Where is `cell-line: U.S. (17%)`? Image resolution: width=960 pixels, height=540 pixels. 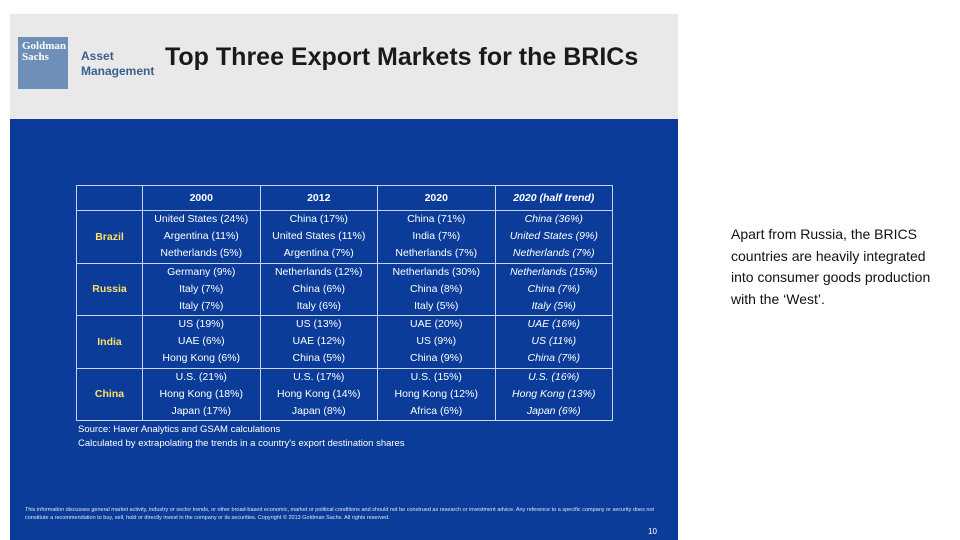 cell-line: U.S. (17%) is located at coordinates (319, 376).